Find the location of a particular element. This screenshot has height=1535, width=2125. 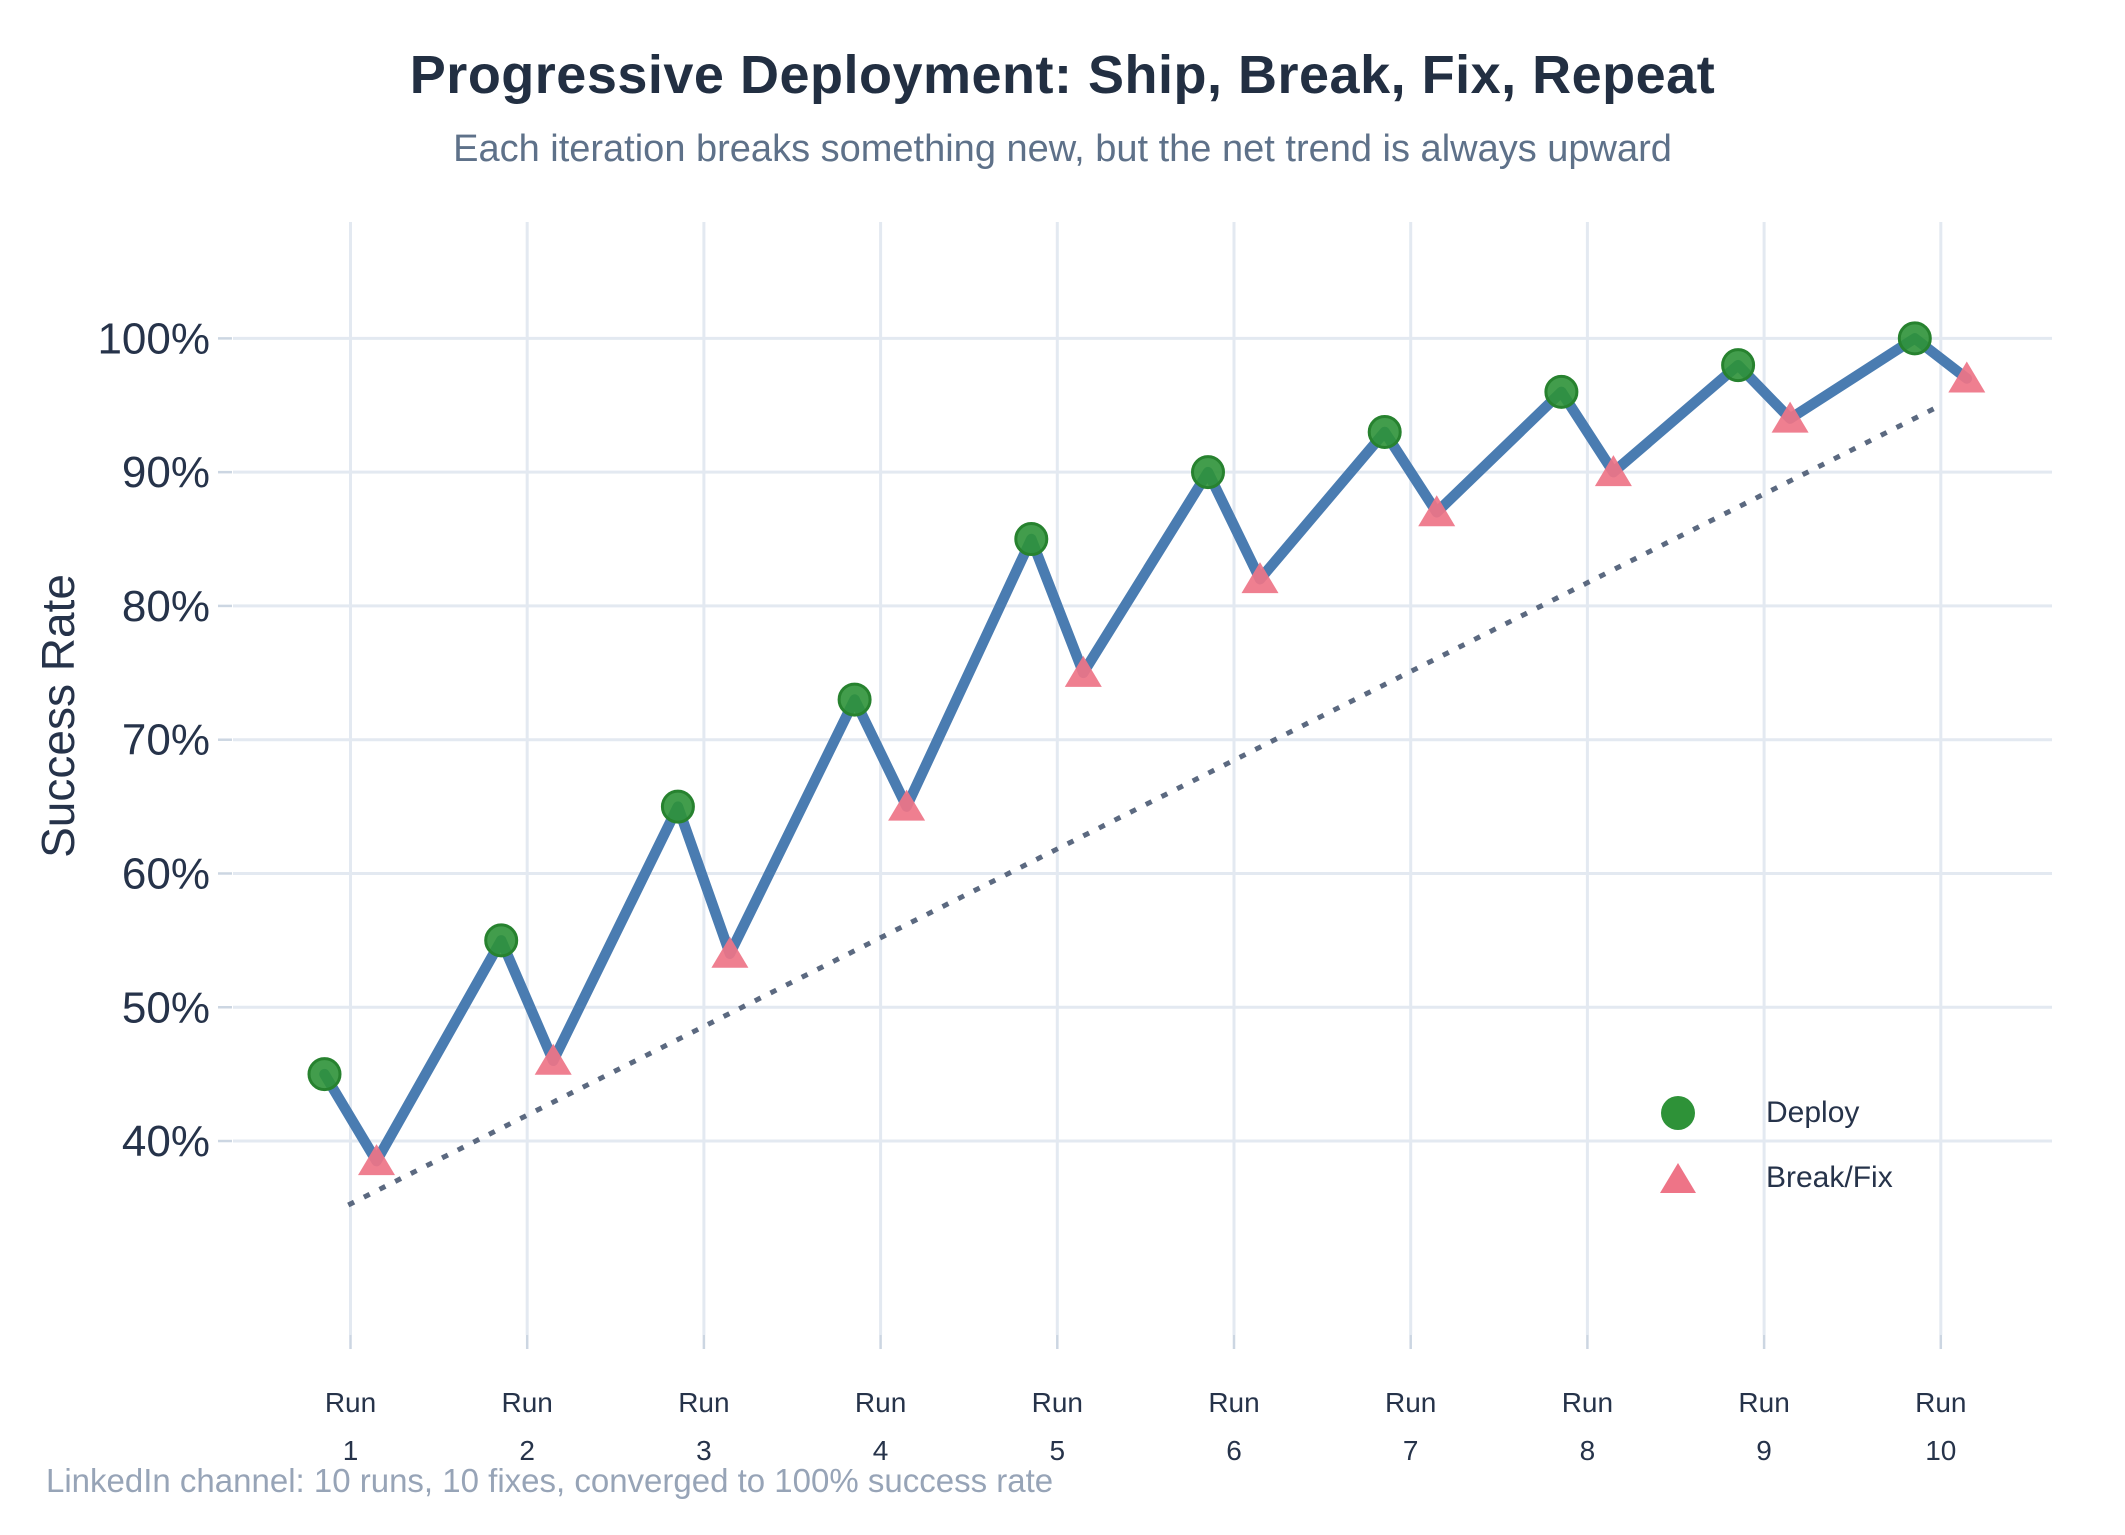

x-tick-label-run-4: Run 4 is located at coordinates (880, 1426).